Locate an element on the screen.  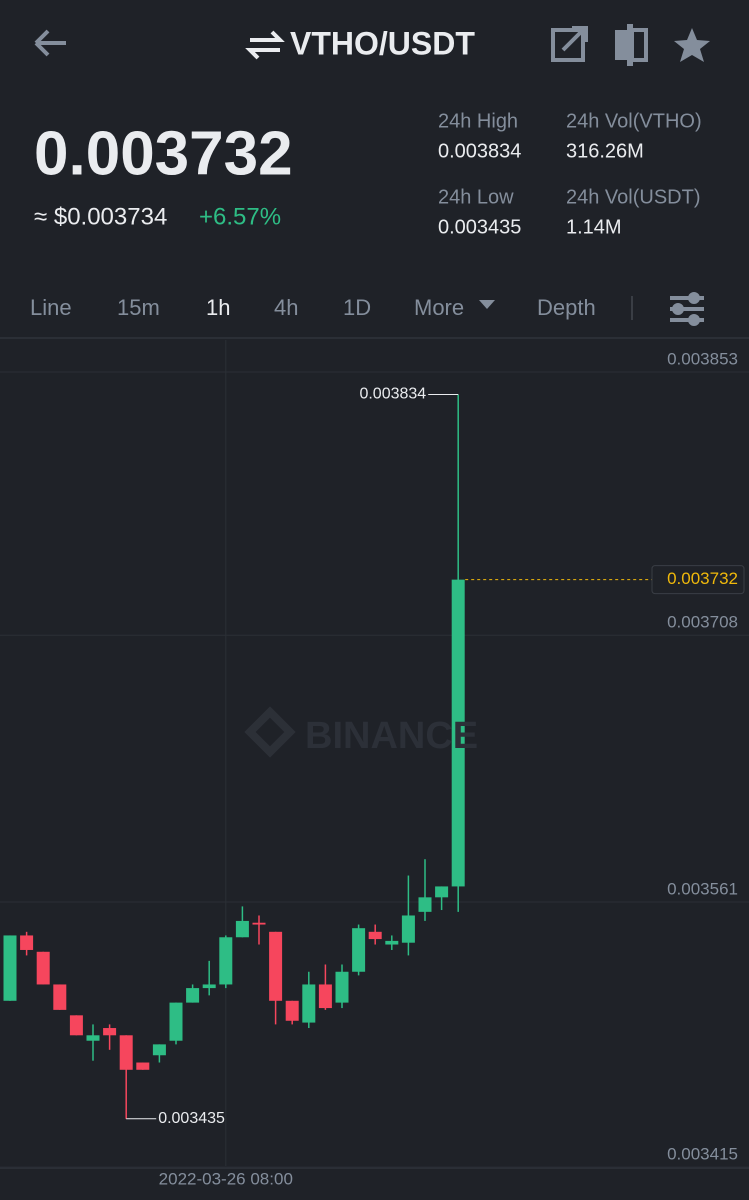
stat-label: 24h High is located at coordinates (478, 121).